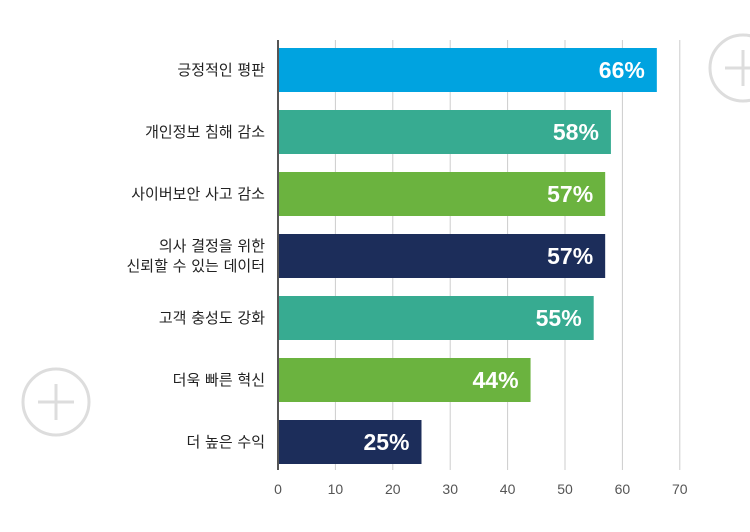 The image size is (750, 532). Describe the element at coordinates (496, 380) in the screenshot. I see `data-label: 44%` at that location.